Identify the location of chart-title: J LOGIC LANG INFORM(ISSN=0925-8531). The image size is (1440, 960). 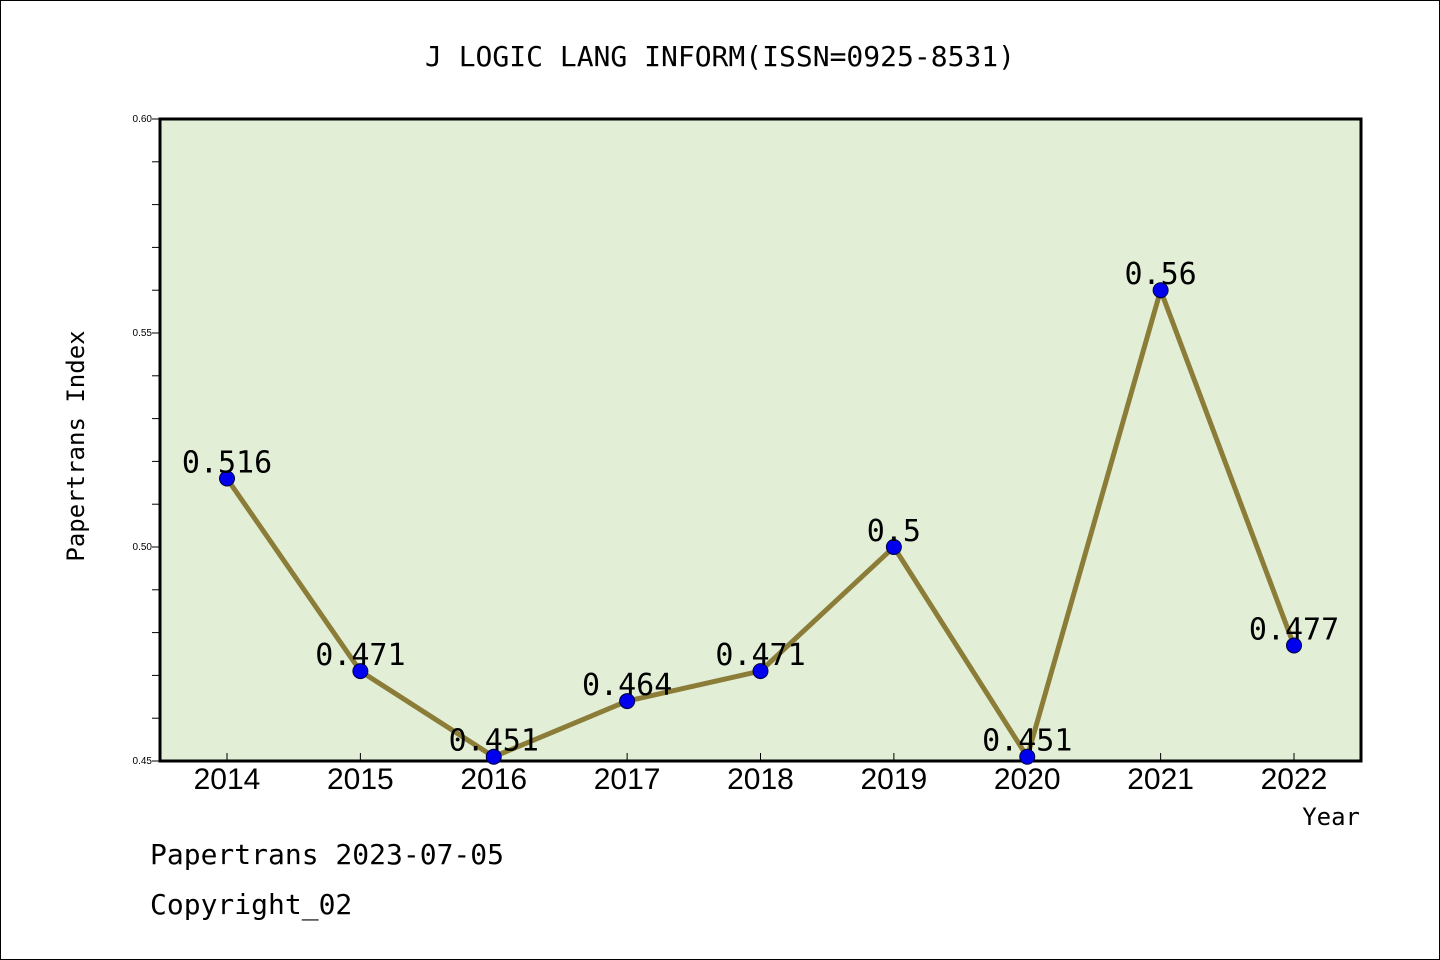
(720, 56).